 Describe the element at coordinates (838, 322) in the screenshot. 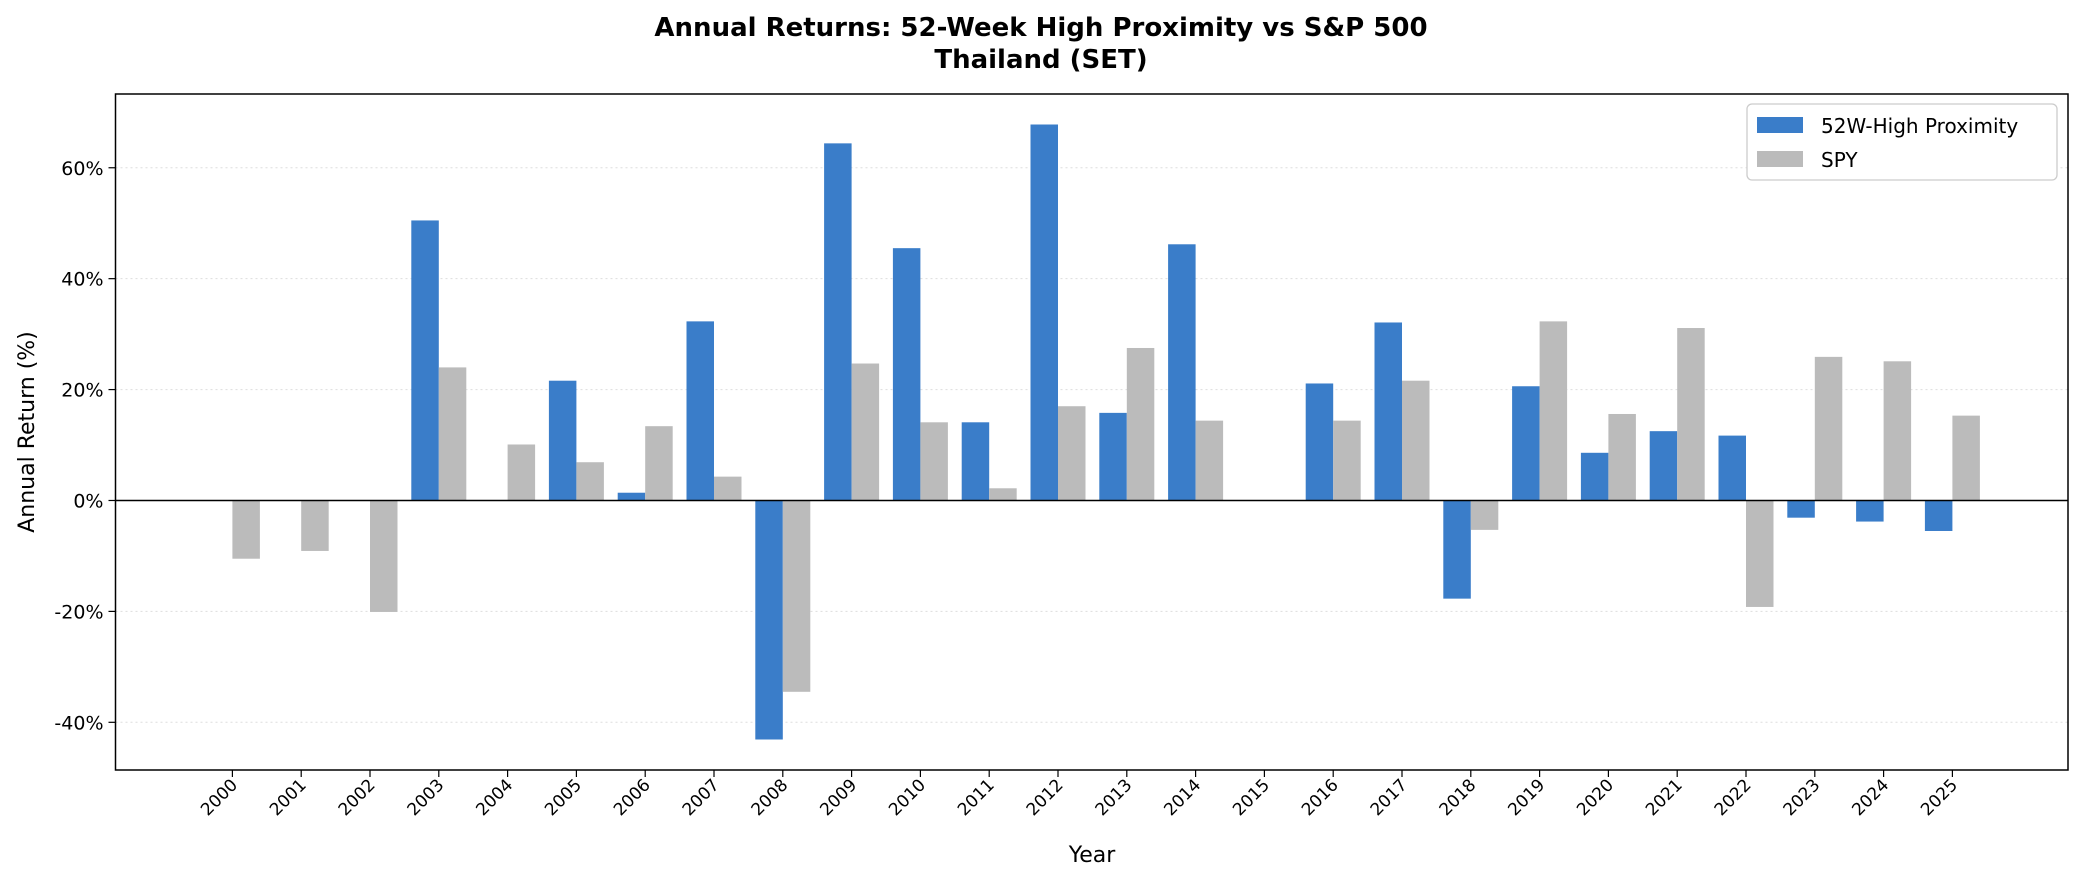

I see `bar-52w-high-2009` at that location.